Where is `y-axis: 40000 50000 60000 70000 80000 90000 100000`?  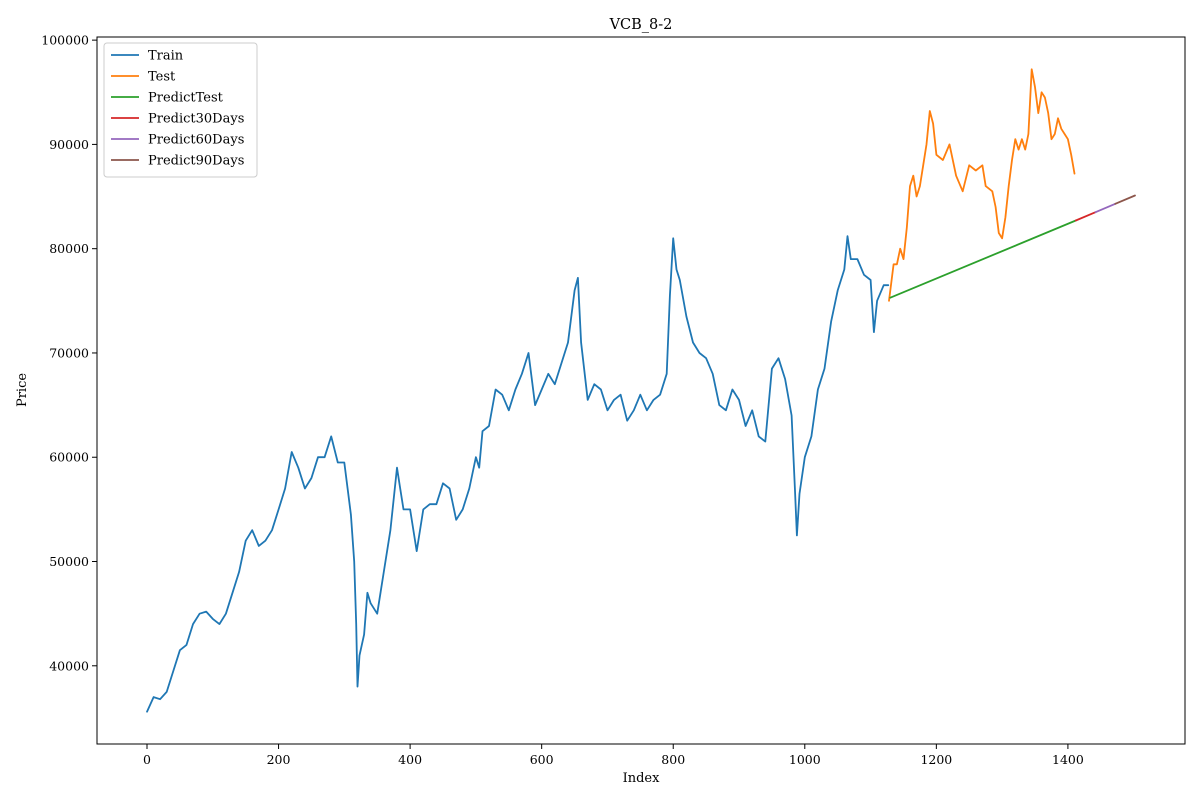 y-axis: 40000 50000 60000 70000 80000 90000 100000 is located at coordinates (69, 353).